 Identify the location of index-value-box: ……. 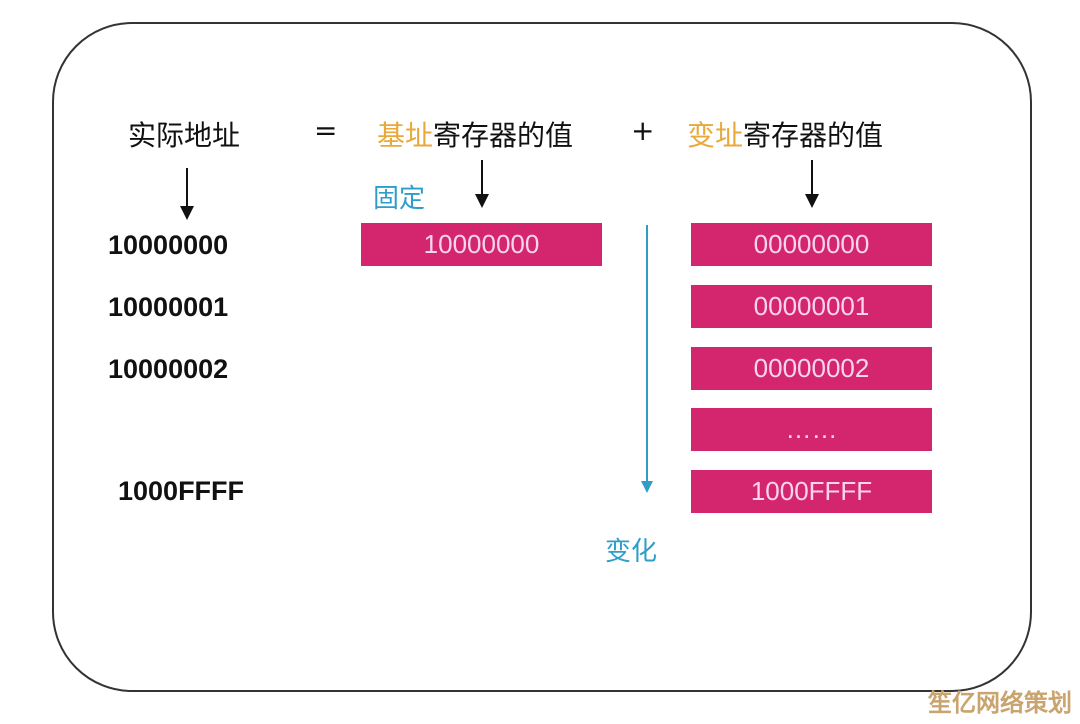
(811, 429).